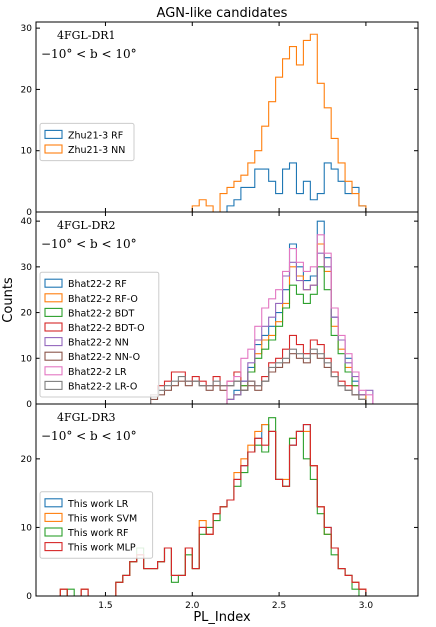 The width and height of the screenshot is (436, 627). Describe the element at coordinates (222, 617) in the screenshot. I see `x-axis-label: PL_Index` at that location.